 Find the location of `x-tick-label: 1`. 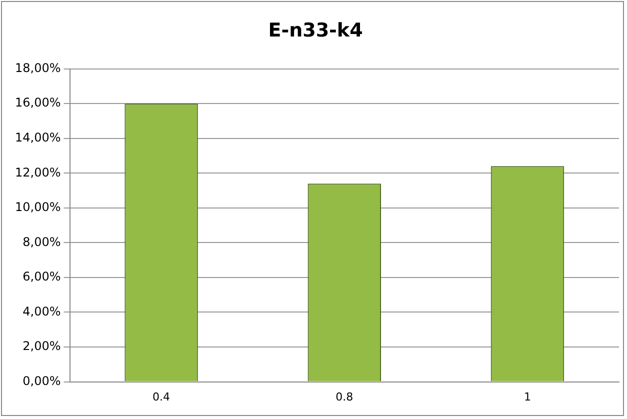

x-tick-label: 1 is located at coordinates (527, 397).